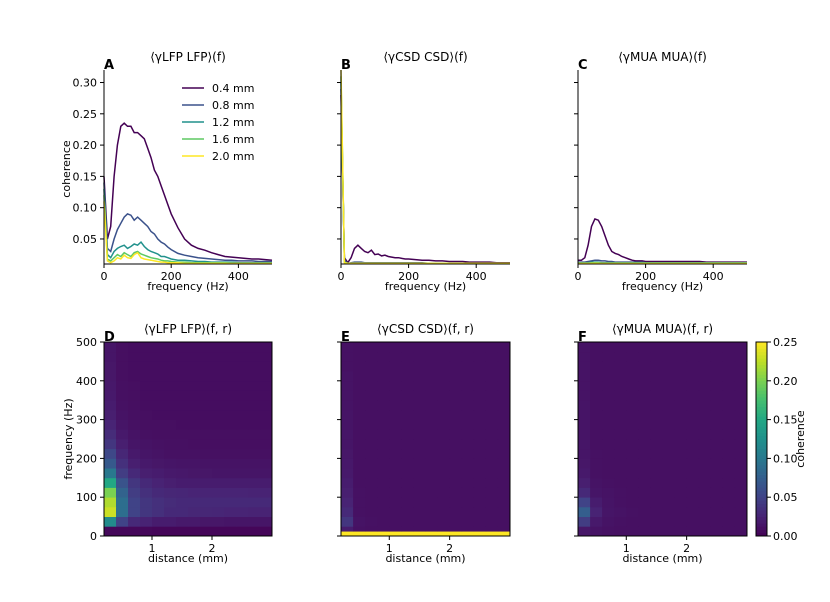 The width and height of the screenshot is (830, 602). What do you see at coordinates (662, 286) in the screenshot?
I see `x-axis-label: frequency (Hz)` at bounding box center [662, 286].